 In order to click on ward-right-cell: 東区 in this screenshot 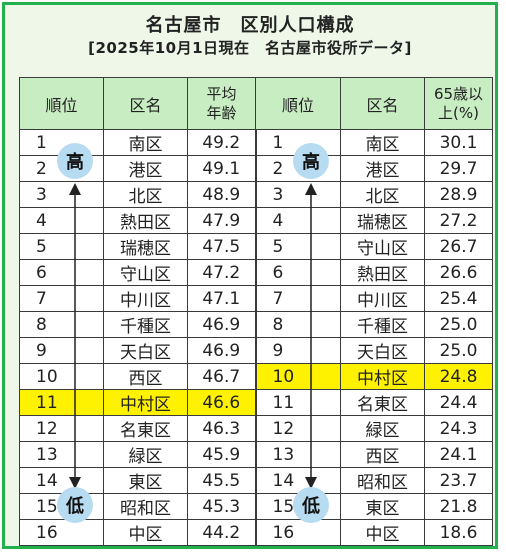, I will do `click(382, 506)`.